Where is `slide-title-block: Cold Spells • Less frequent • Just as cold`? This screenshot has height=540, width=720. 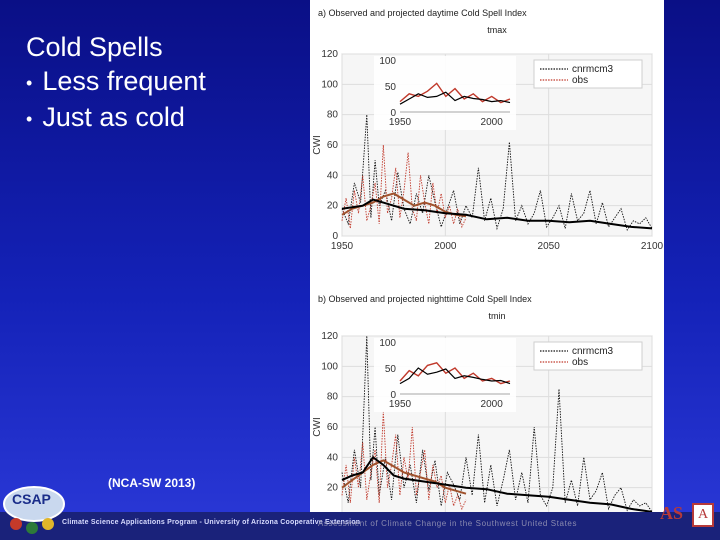
slide-title-block: Cold Spells • Less frequent • Just as cold is located at coordinates (166, 83).